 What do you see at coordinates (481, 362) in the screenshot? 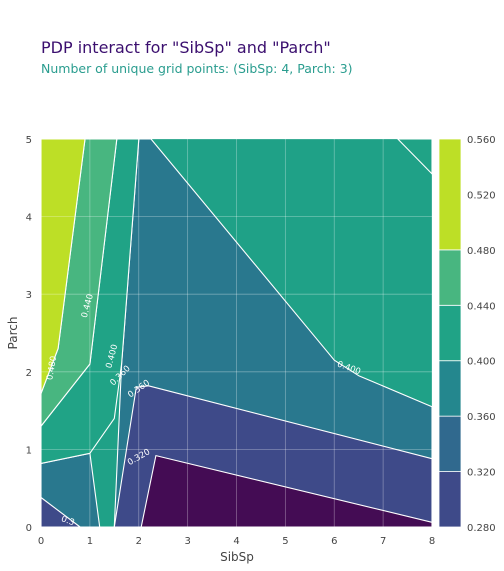
I see `colorbar-tick-label: 0.400` at bounding box center [481, 362].